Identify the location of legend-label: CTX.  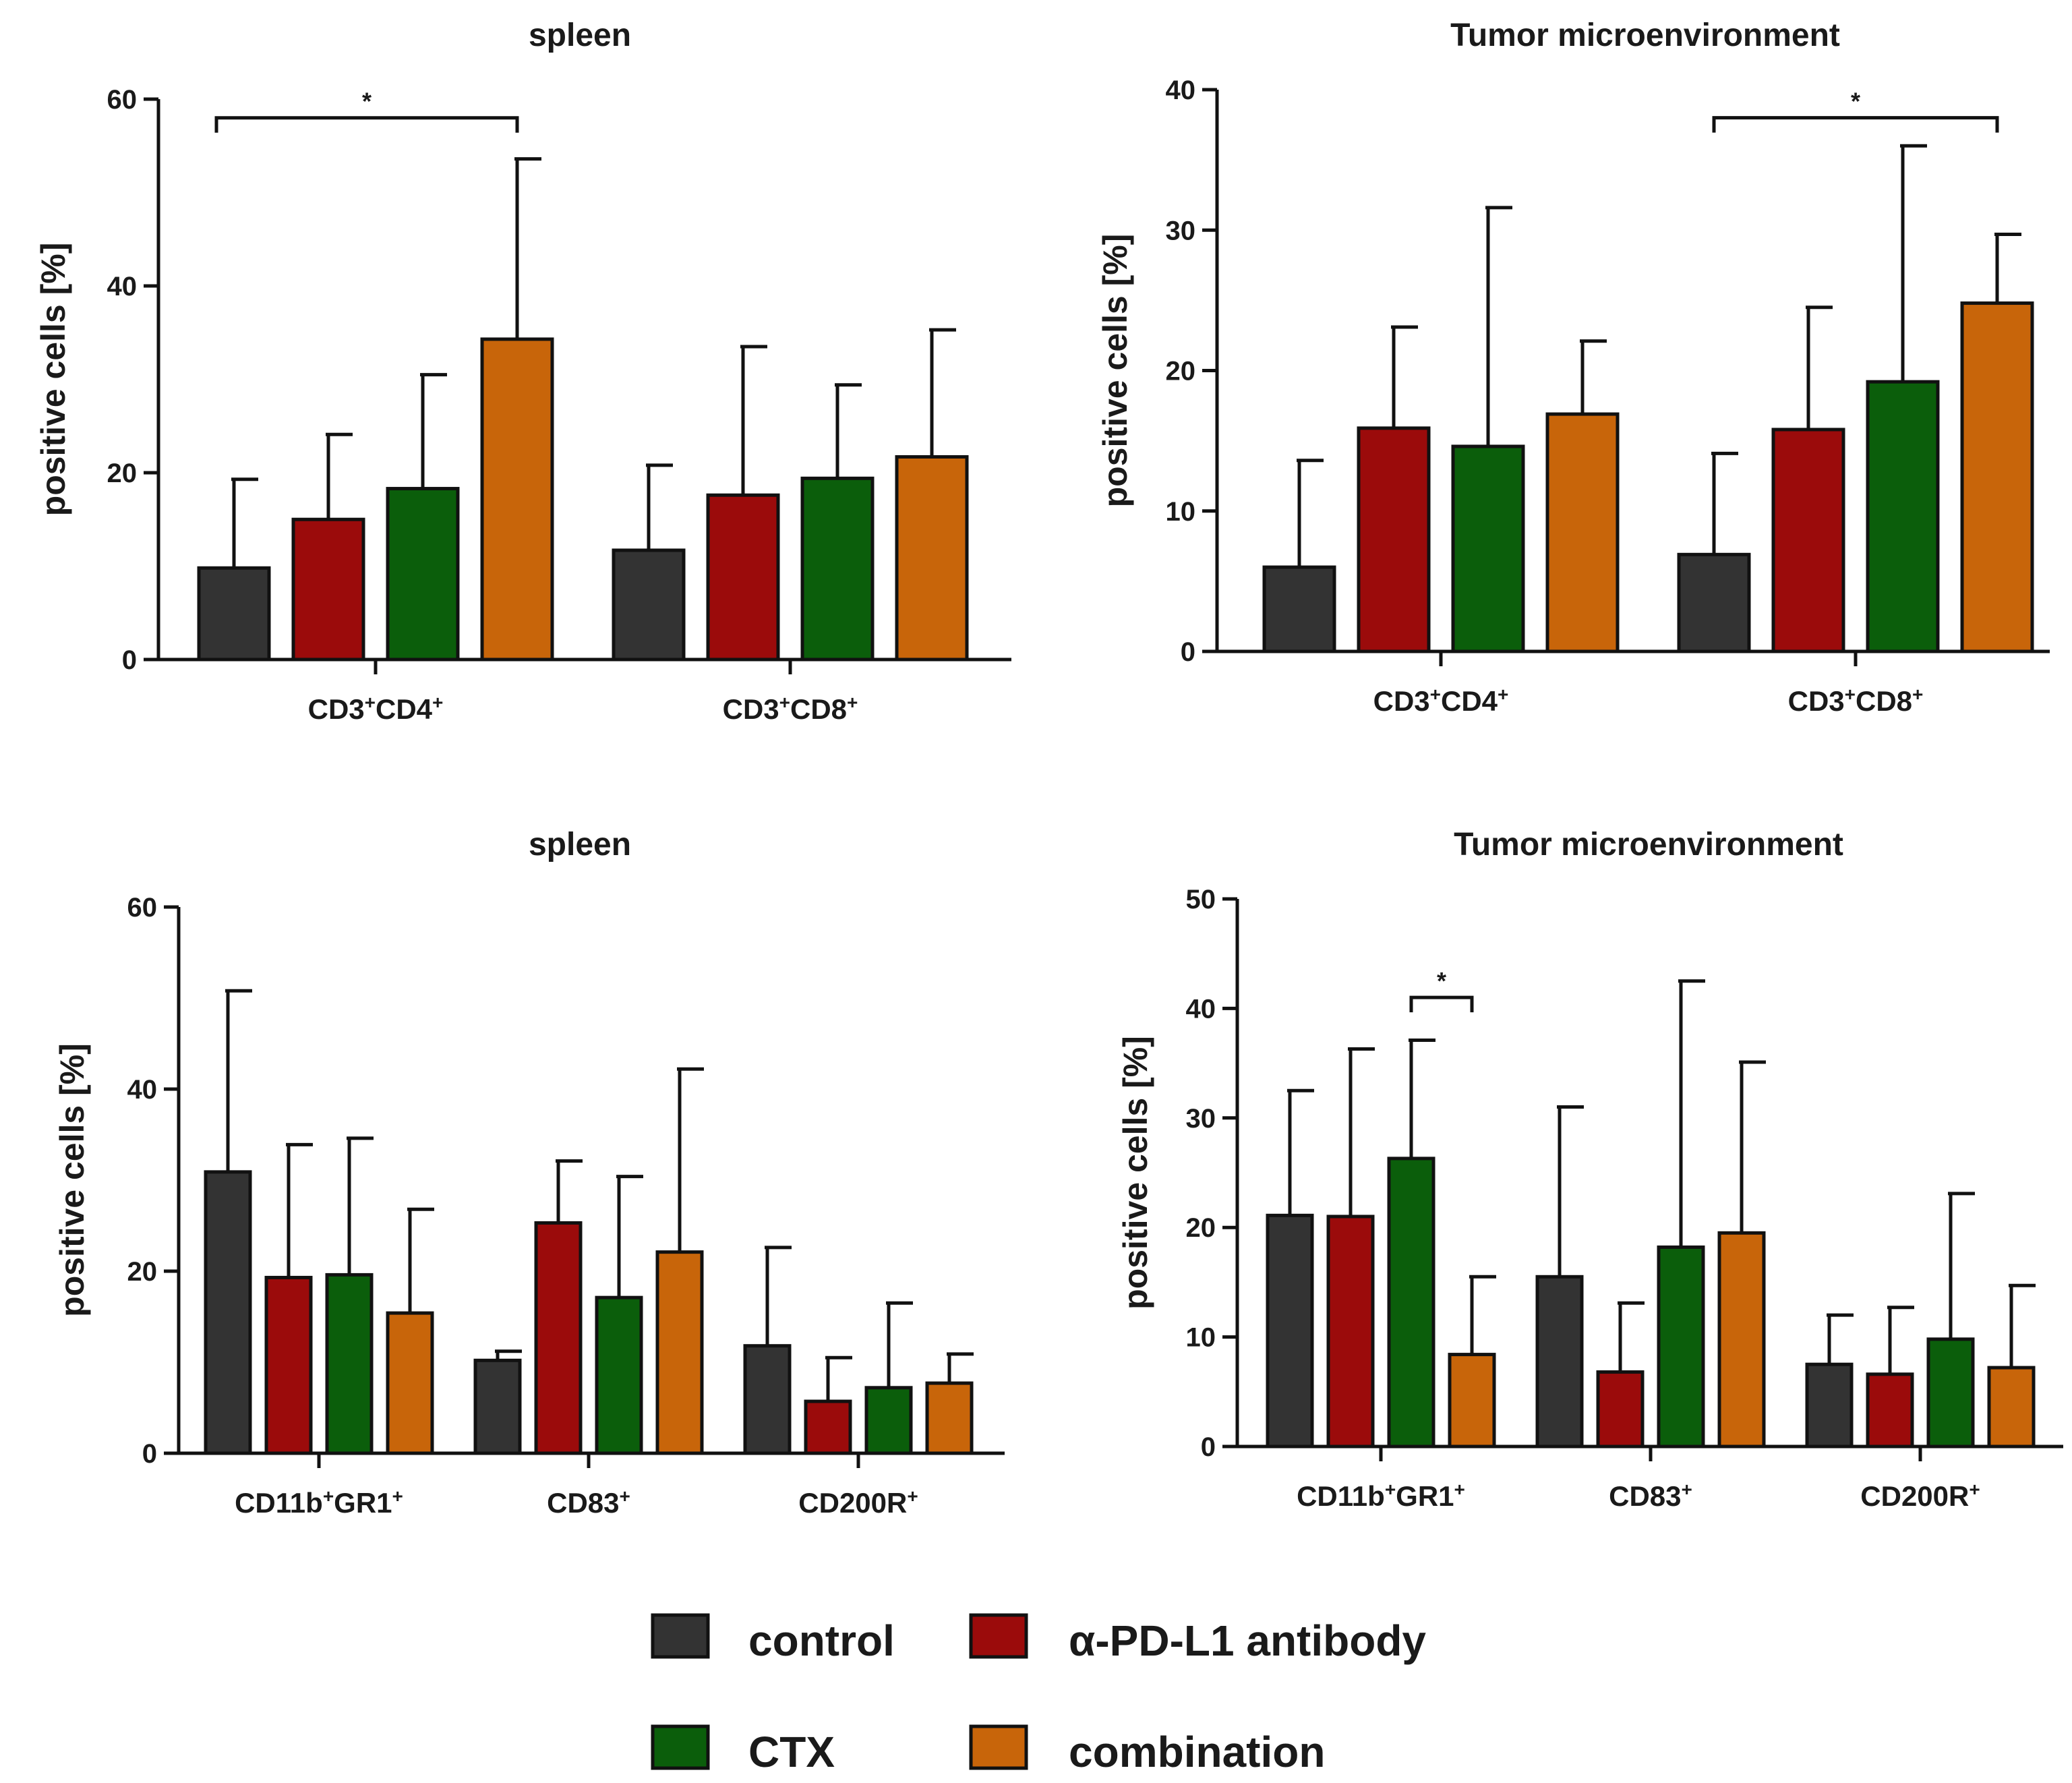
(791, 1752).